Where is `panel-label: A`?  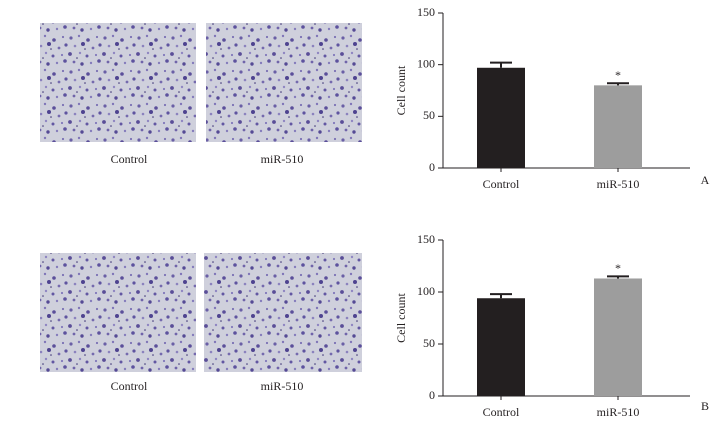 panel-label: A is located at coordinates (705, 180).